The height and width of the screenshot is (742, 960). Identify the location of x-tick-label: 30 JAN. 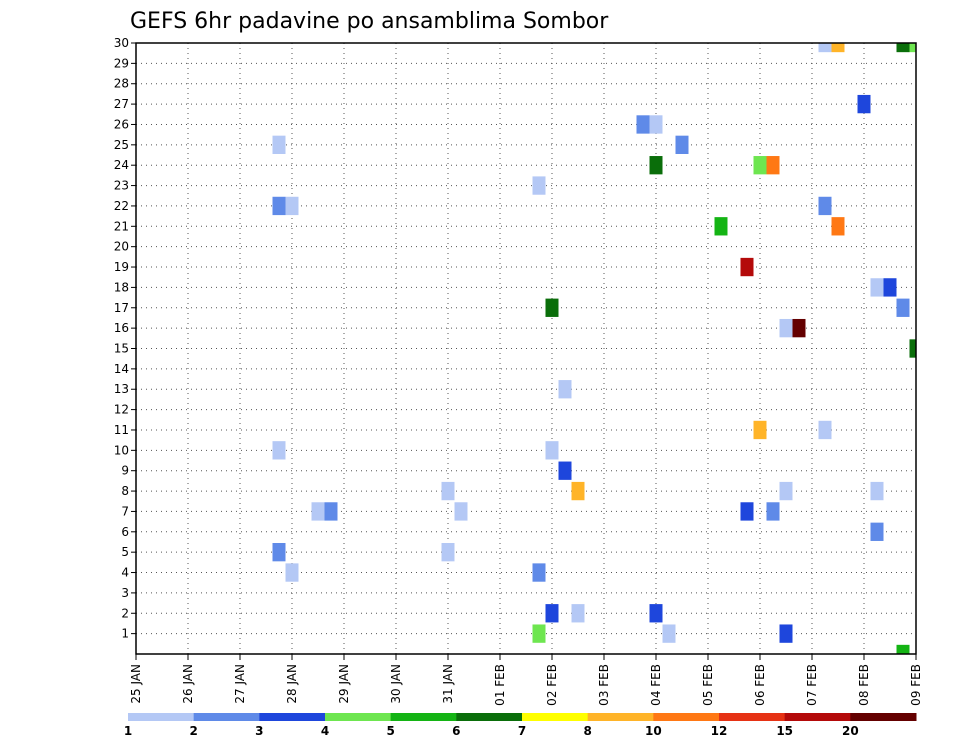
(396, 684).